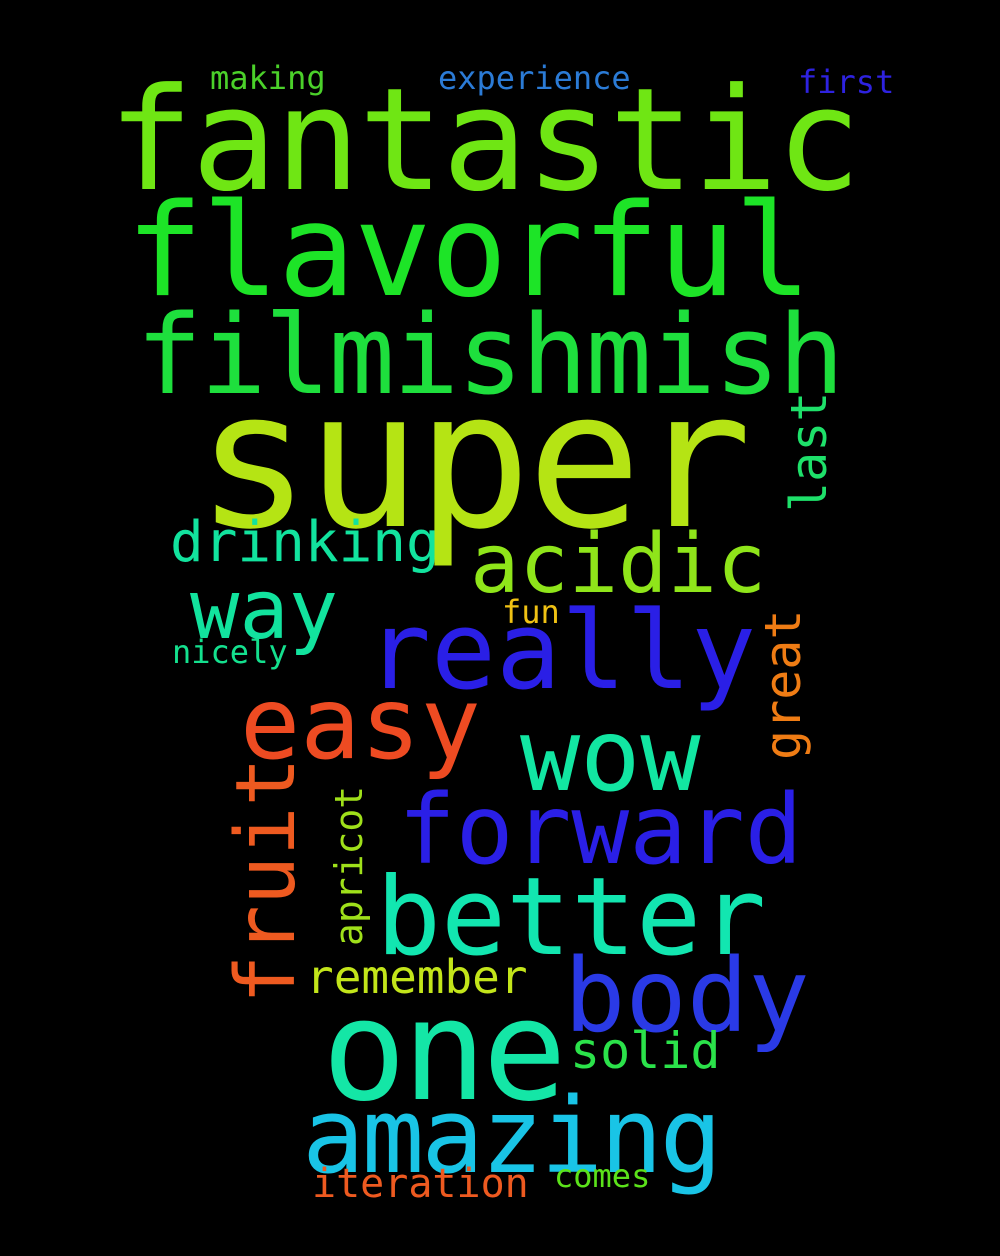  Describe the element at coordinates (561, 651) in the screenshot. I see `word-really: really` at that location.